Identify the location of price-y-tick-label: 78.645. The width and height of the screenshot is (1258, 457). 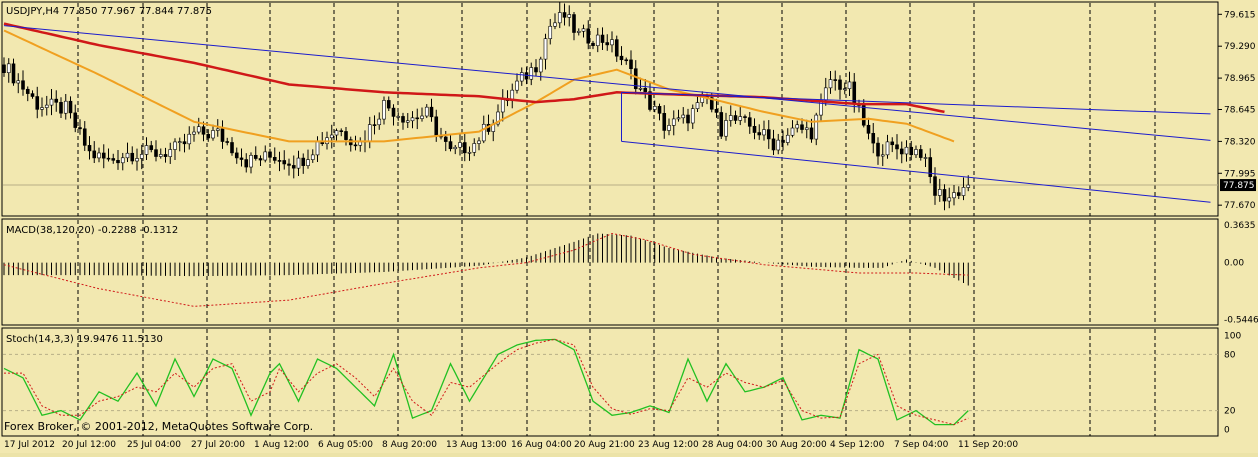
(1240, 110).